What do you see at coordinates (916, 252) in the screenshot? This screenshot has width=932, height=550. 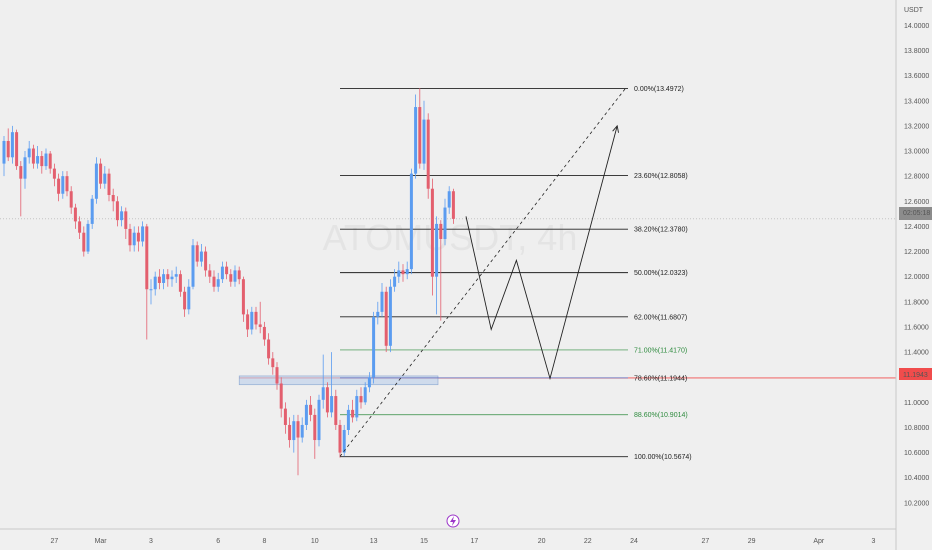 I see `price-tick-label: 12.2000` at bounding box center [916, 252].